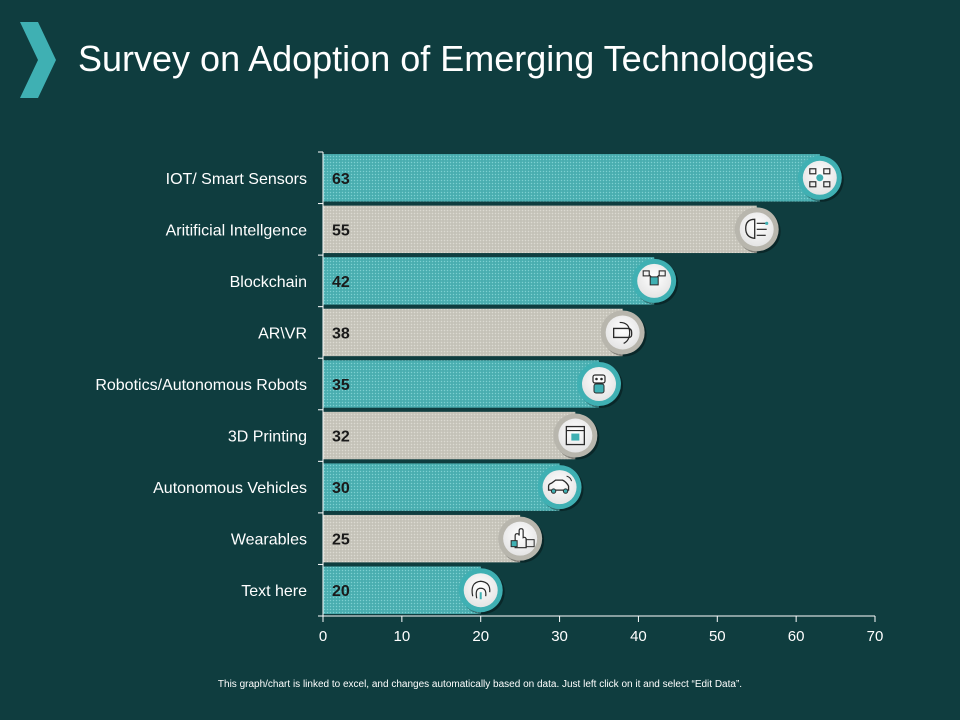  What do you see at coordinates (521, 539) in the screenshot?
I see `wearable-hand-icon` at bounding box center [521, 539].